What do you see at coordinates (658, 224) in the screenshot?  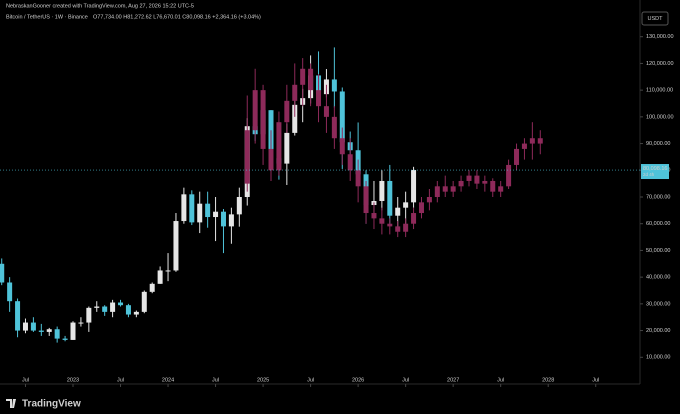 I see `y-tick-label: 60,000.00` at bounding box center [658, 224].